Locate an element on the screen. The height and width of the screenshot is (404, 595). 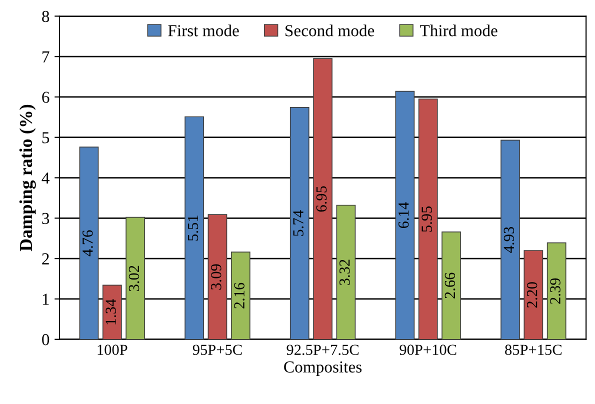
data-label: 2.20 is located at coordinates (532, 295).